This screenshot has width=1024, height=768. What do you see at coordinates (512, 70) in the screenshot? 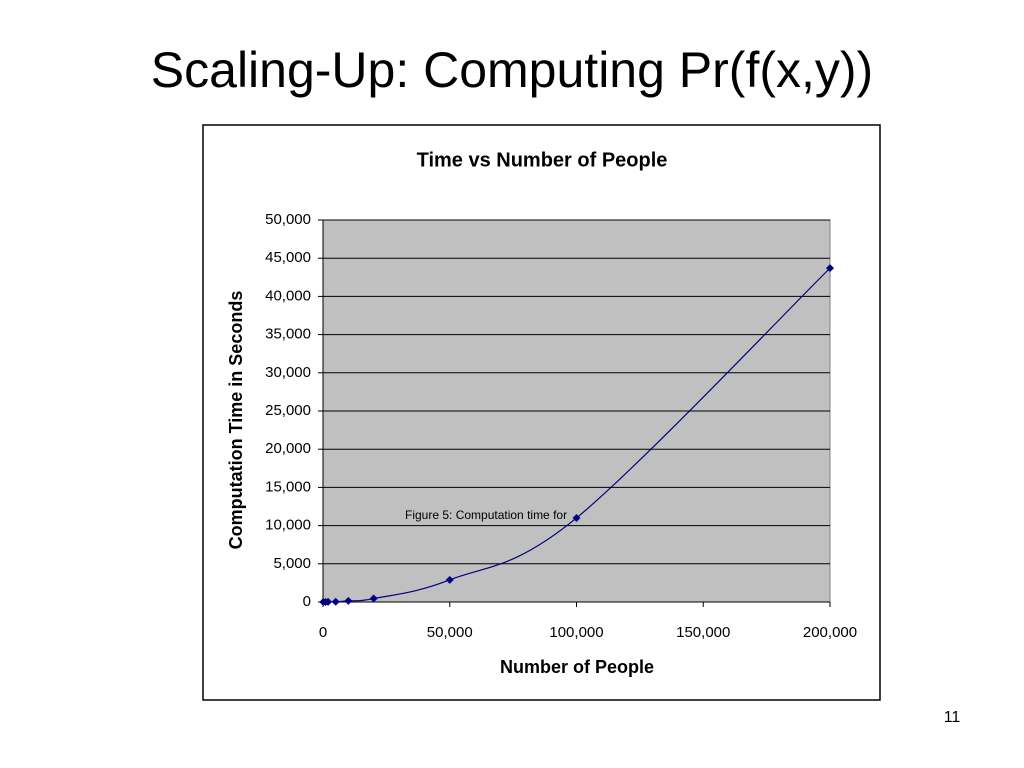
I see `slide-title: Scaling-Up: Computing Pr(f(x,y))` at bounding box center [512, 70].